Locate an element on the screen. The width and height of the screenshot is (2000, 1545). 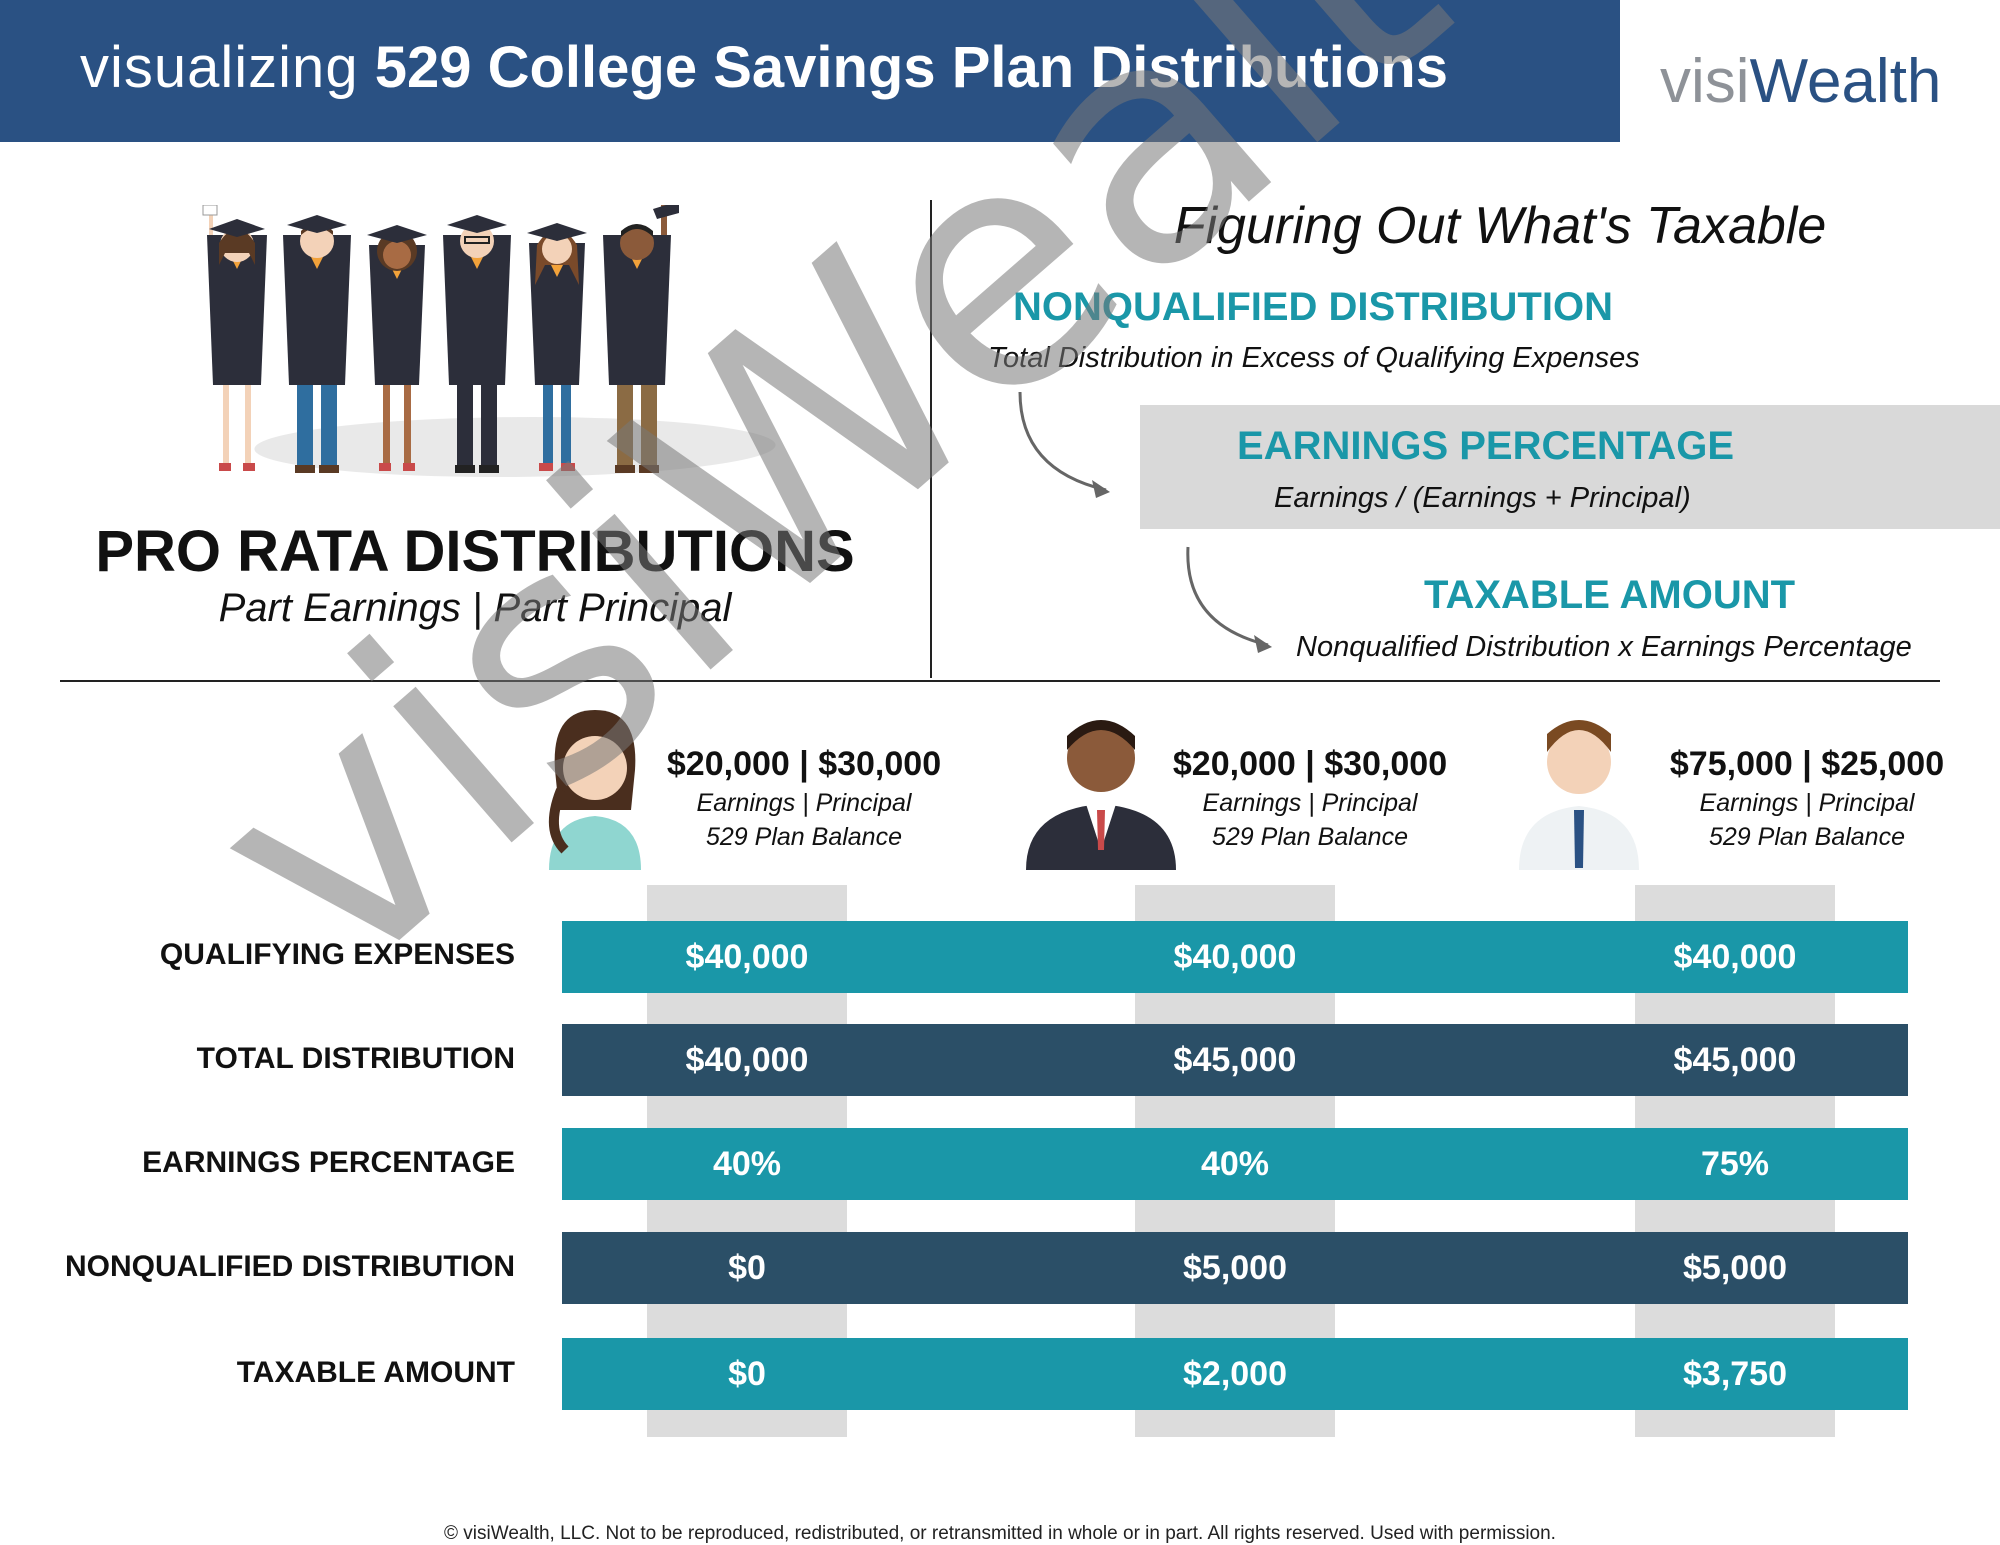
woman-avatar-icon is located at coordinates (594, 790).